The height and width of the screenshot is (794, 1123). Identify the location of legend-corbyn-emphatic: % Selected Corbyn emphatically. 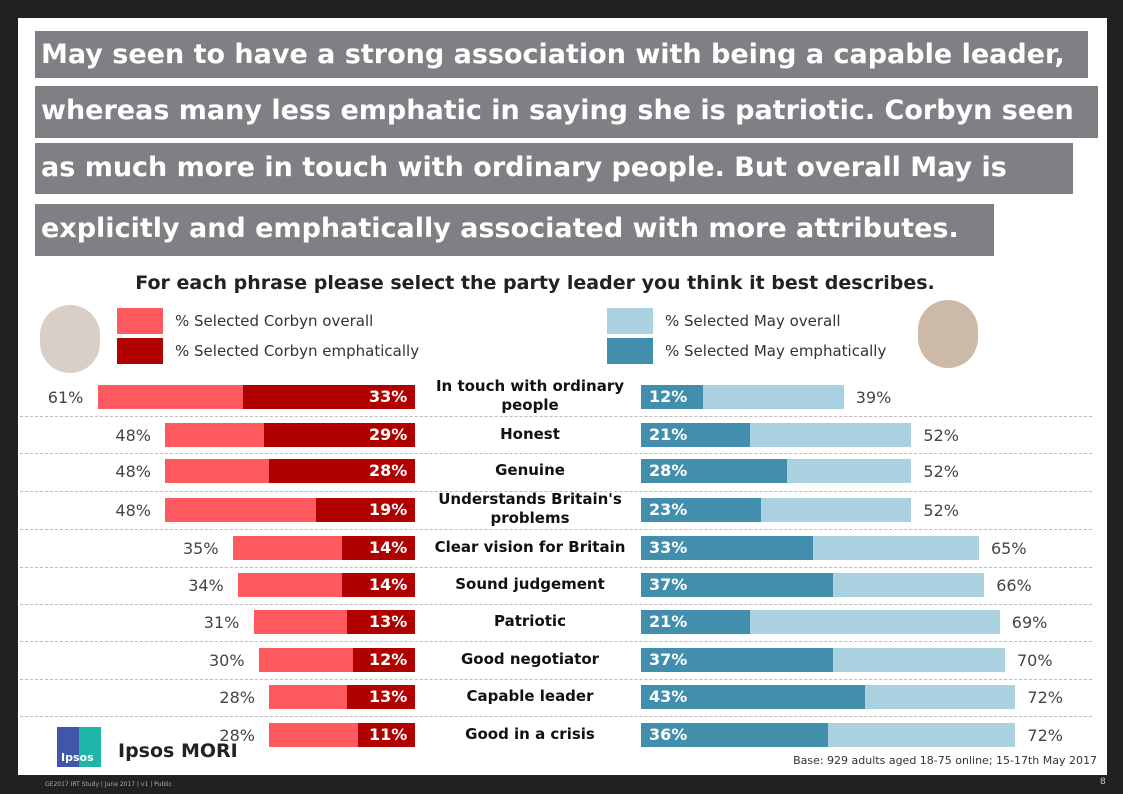
(268, 351).